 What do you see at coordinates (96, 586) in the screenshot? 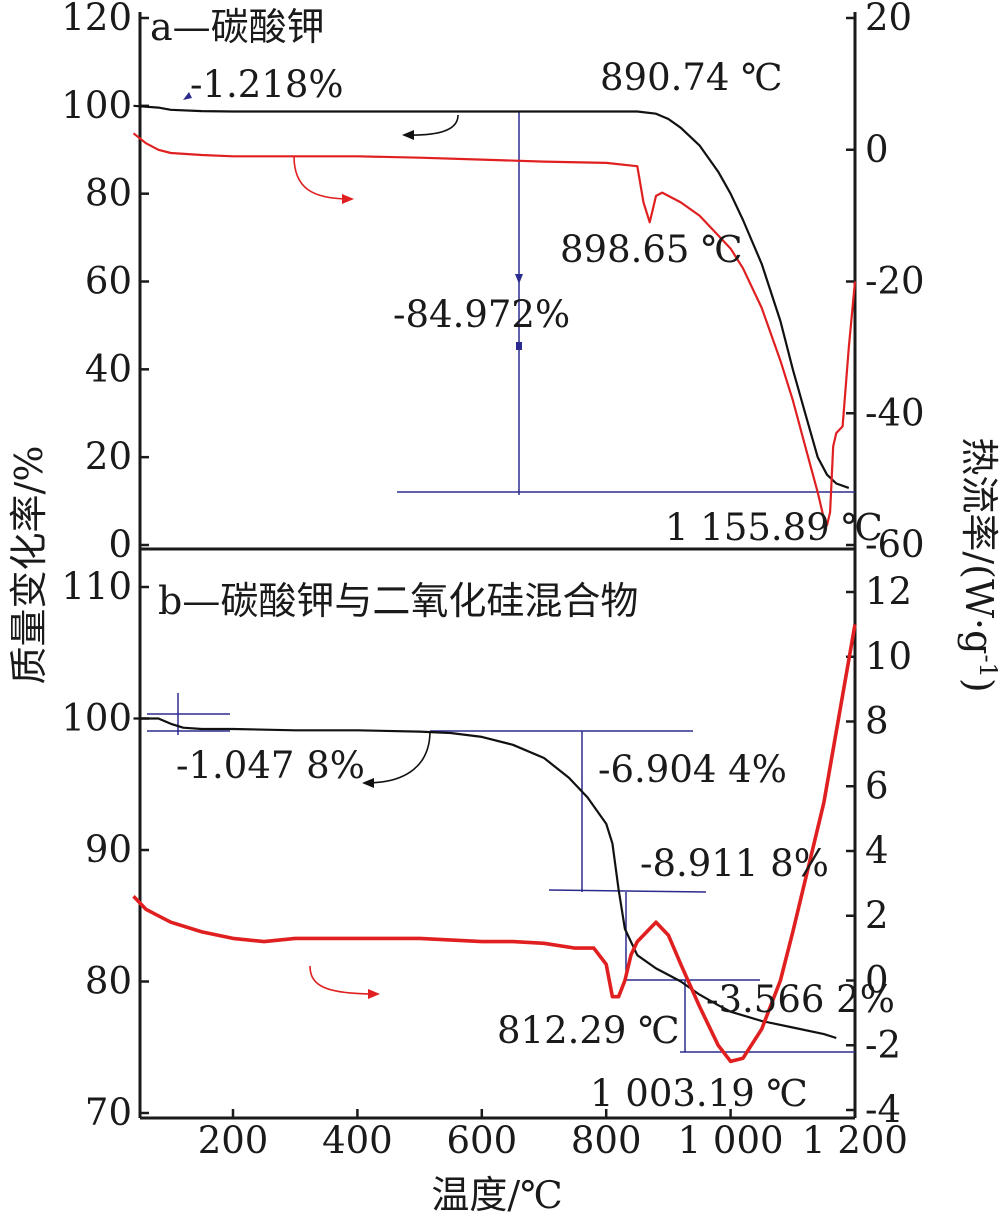
I see `y-left-tick-label: 110` at bounding box center [96, 586].